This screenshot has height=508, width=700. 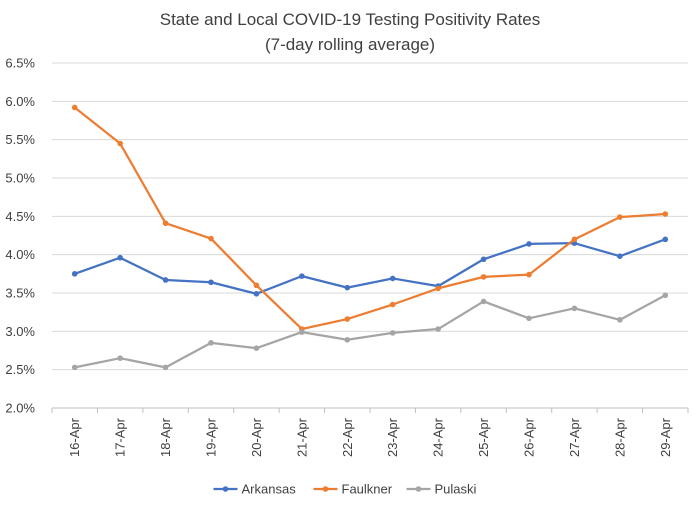 What do you see at coordinates (20, 216) in the screenshot?
I see `y-tick-label: 4.5%` at bounding box center [20, 216].